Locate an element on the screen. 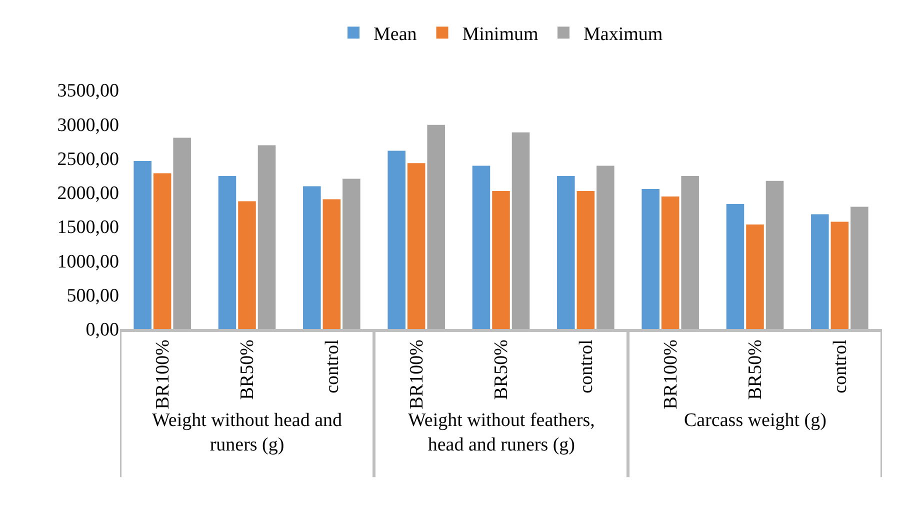 This screenshot has height=529, width=922. text: Weight without feathers, head and runers (g) is located at coordinates (501, 433).